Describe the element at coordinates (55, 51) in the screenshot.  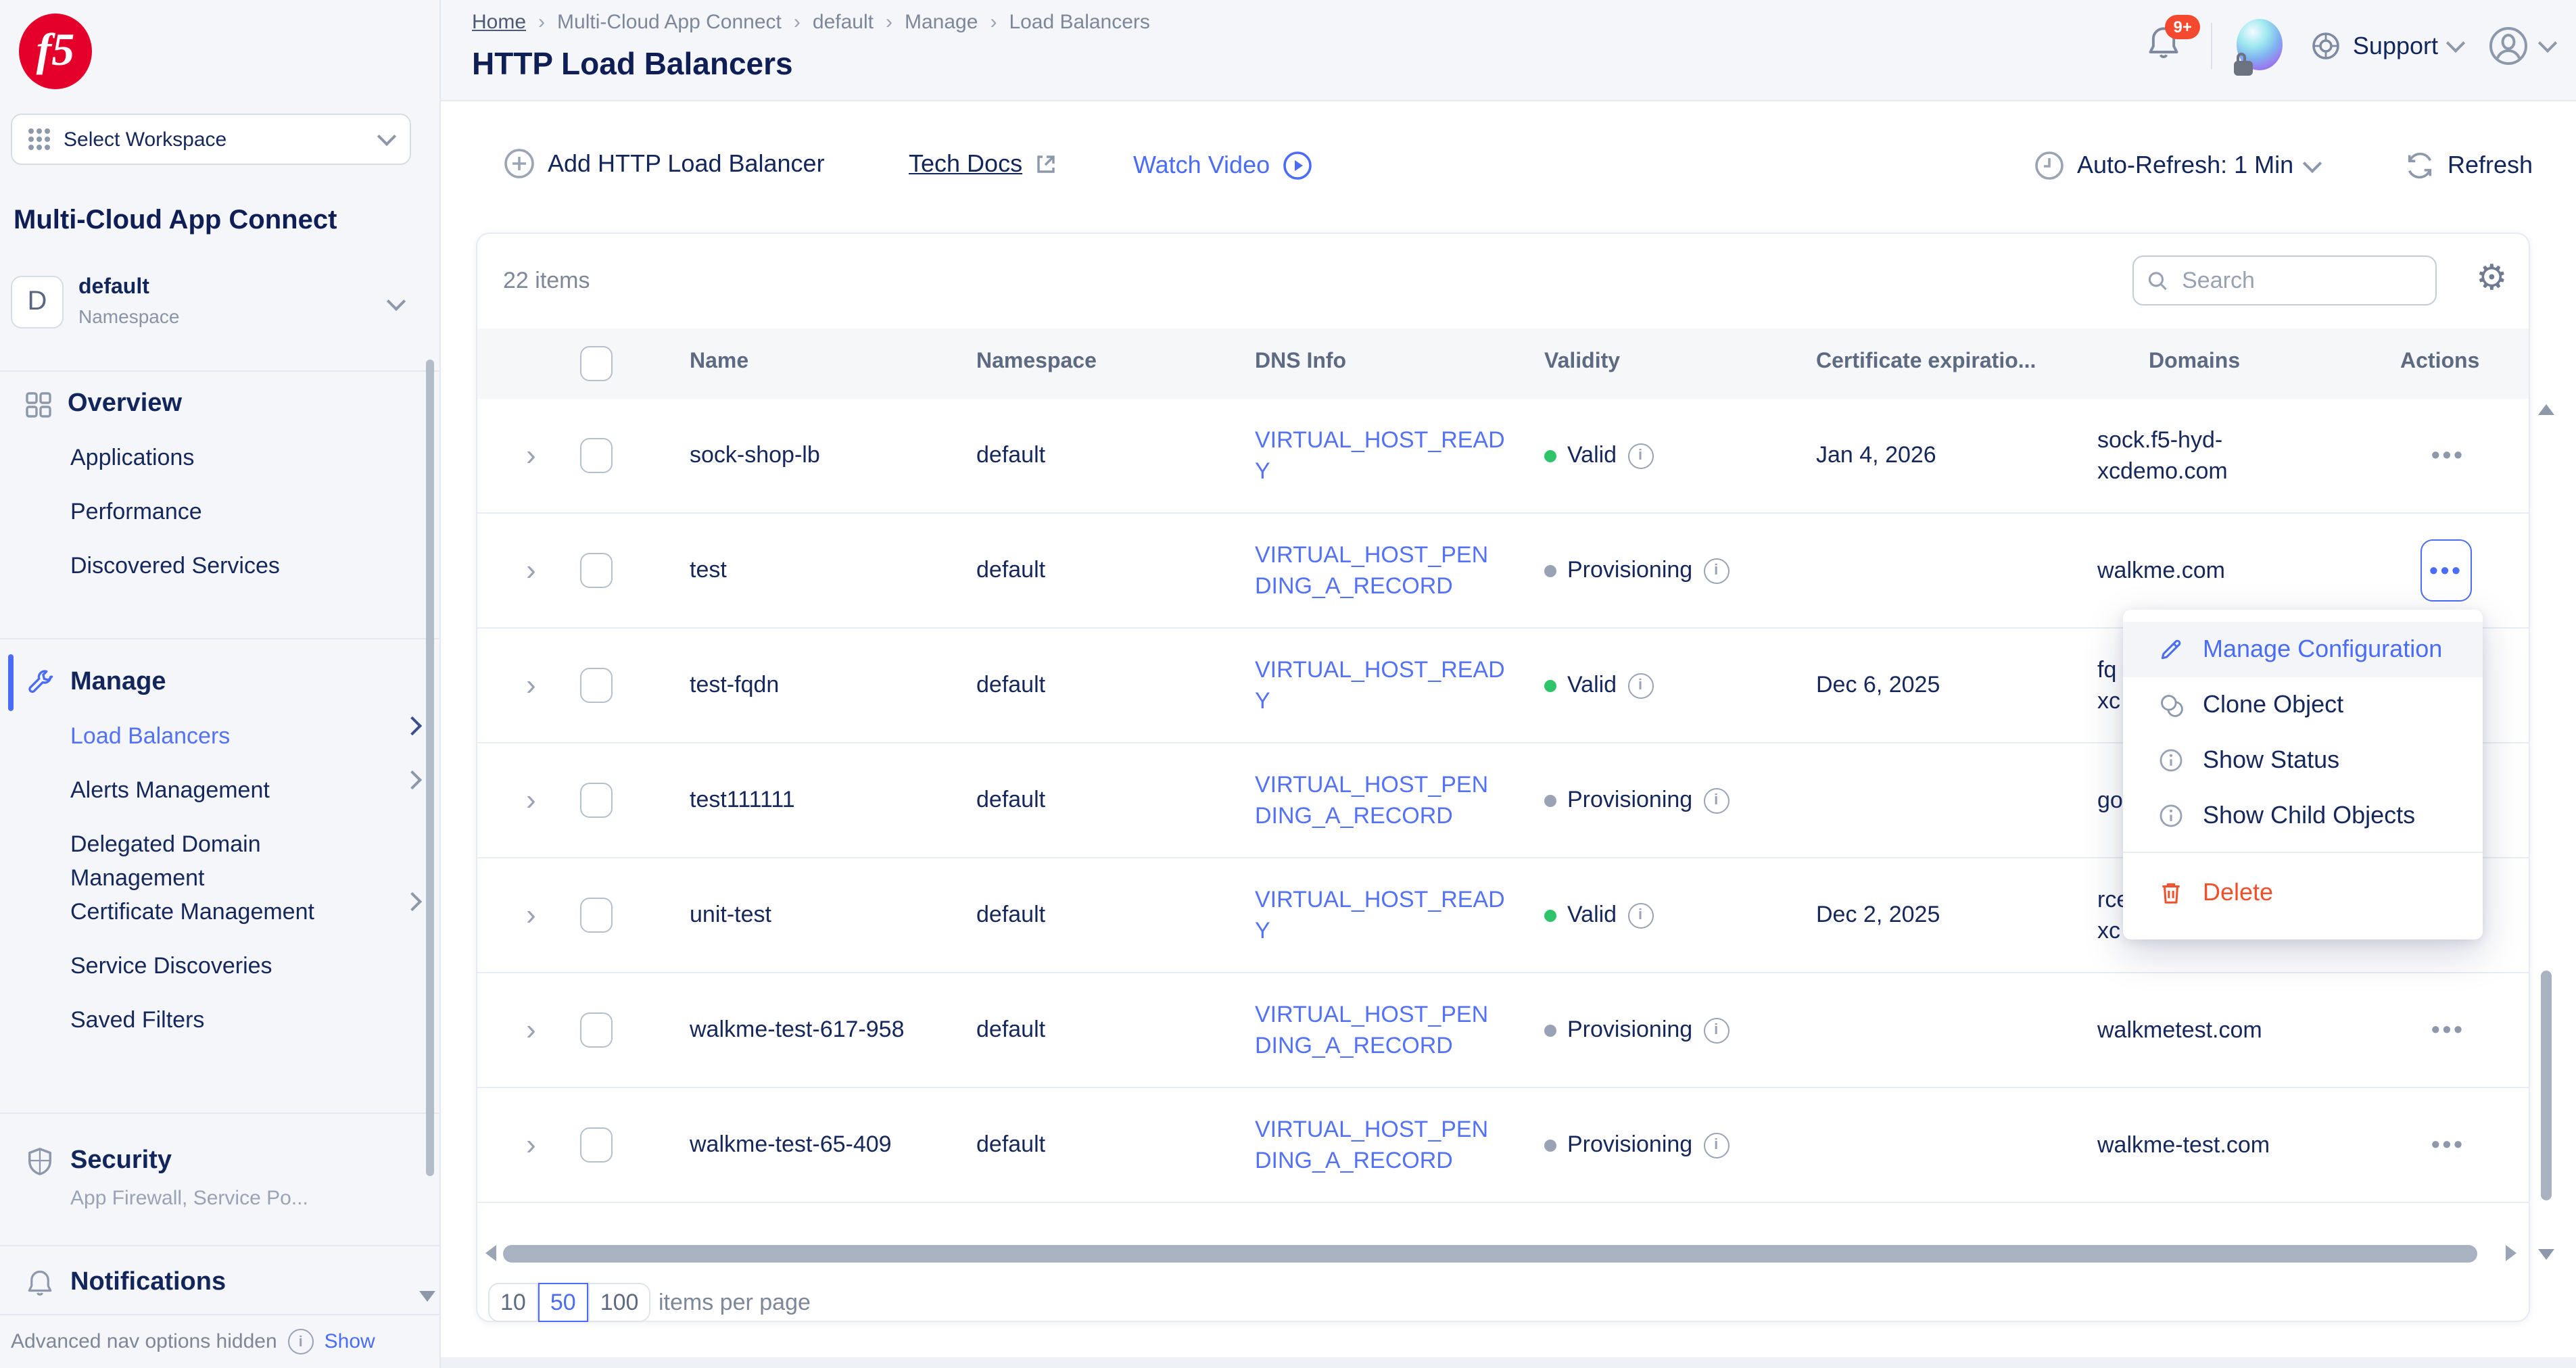
I see `f5-logo-icon: f5` at that location.